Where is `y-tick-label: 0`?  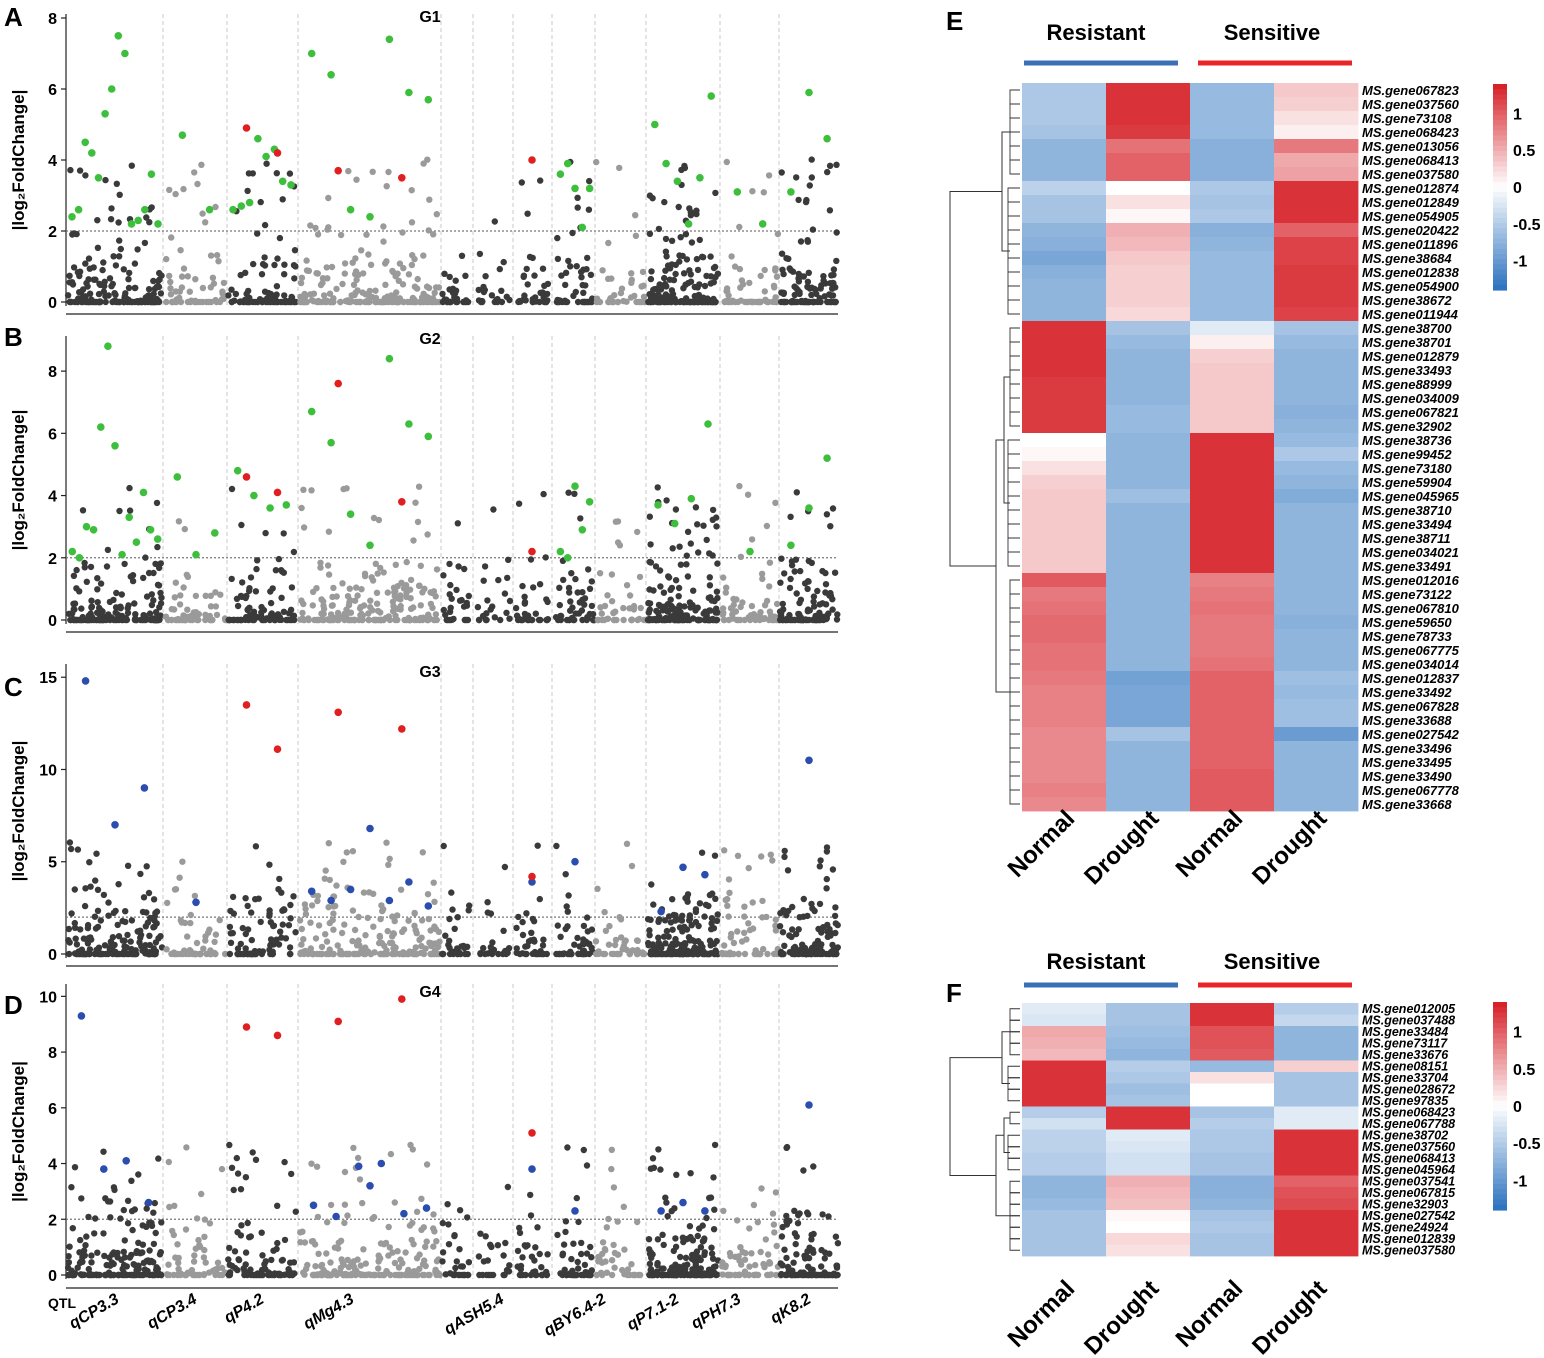
y-tick-label: 0 is located at coordinates (52, 1276).